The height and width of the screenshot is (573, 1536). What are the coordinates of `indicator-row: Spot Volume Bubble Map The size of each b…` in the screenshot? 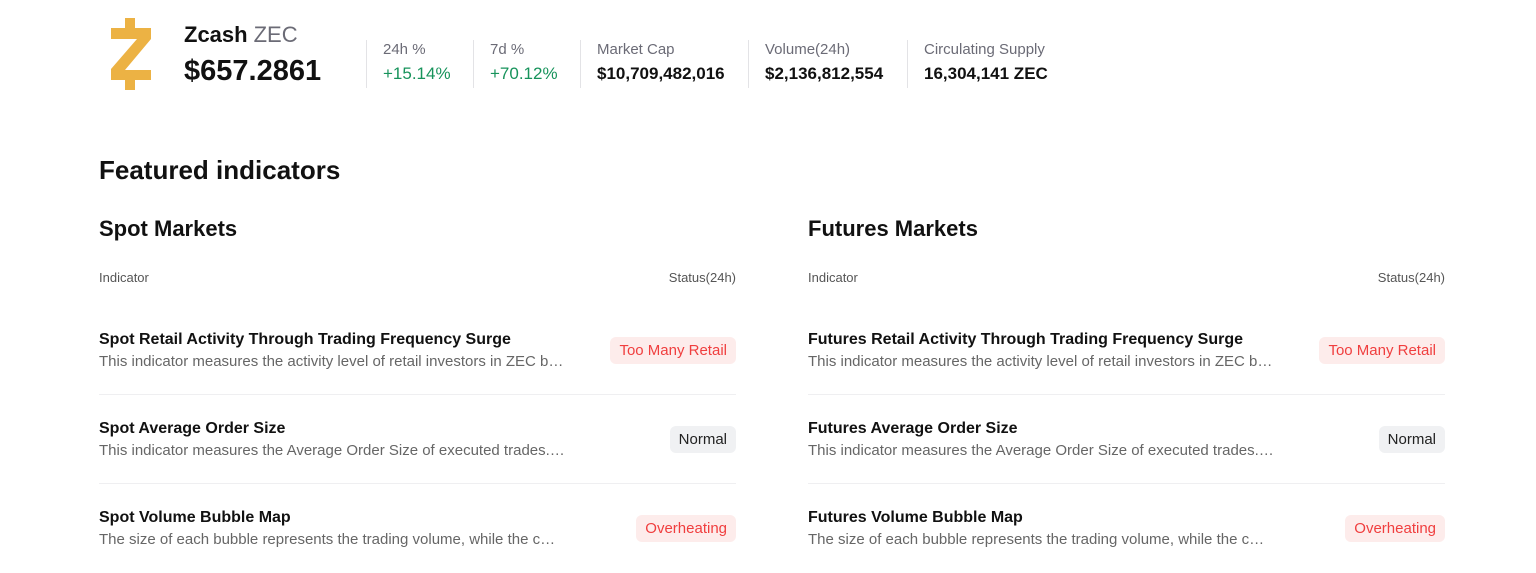 It's located at (417, 528).